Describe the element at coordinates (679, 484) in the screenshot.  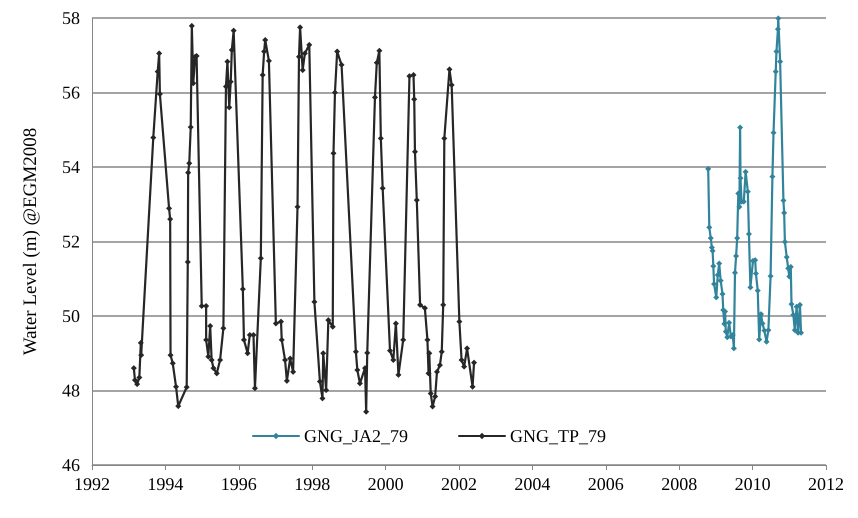
I see `x-tick-label: 2008` at that location.